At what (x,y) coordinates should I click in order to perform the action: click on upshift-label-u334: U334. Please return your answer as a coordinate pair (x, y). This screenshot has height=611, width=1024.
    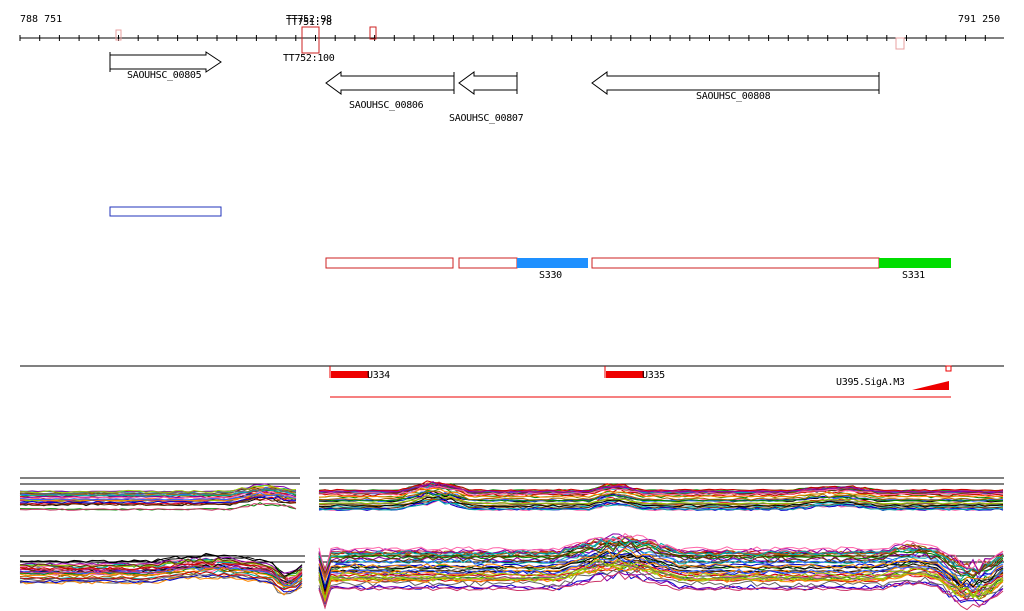
    Looking at the image, I should click on (378, 375).